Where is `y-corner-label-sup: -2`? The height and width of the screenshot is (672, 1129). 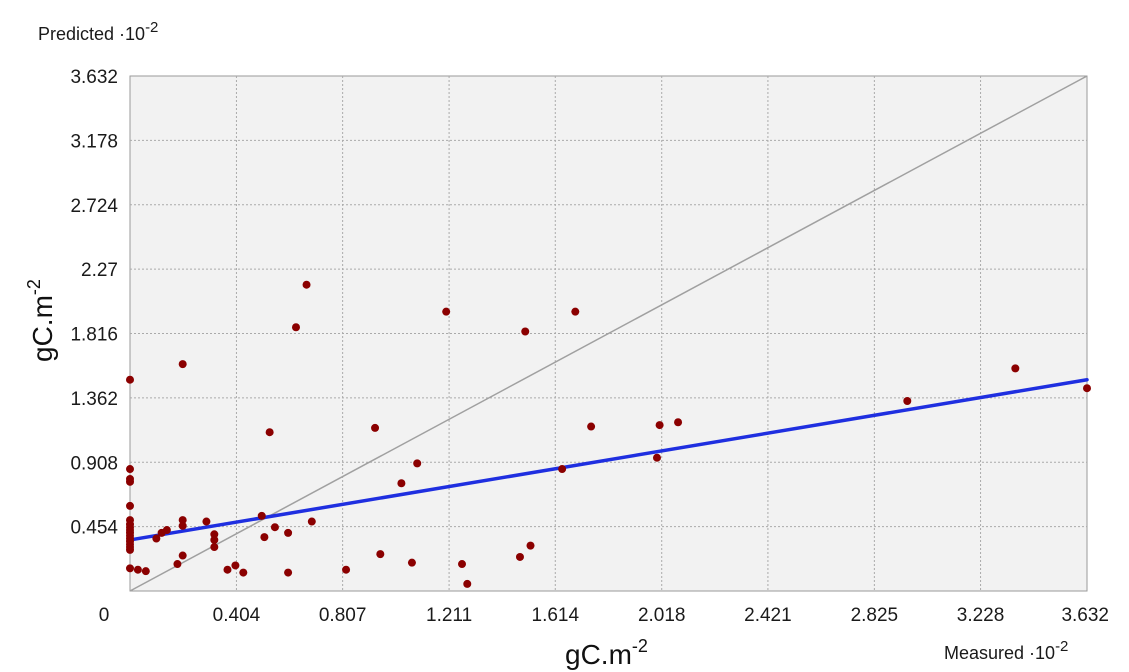 y-corner-label-sup: -2 is located at coordinates (151, 27).